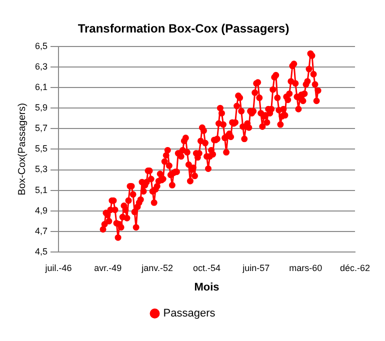 The width and height of the screenshot is (385, 341). Describe the element at coordinates (189, 314) in the screenshot. I see `legend-label: Passagers` at that location.